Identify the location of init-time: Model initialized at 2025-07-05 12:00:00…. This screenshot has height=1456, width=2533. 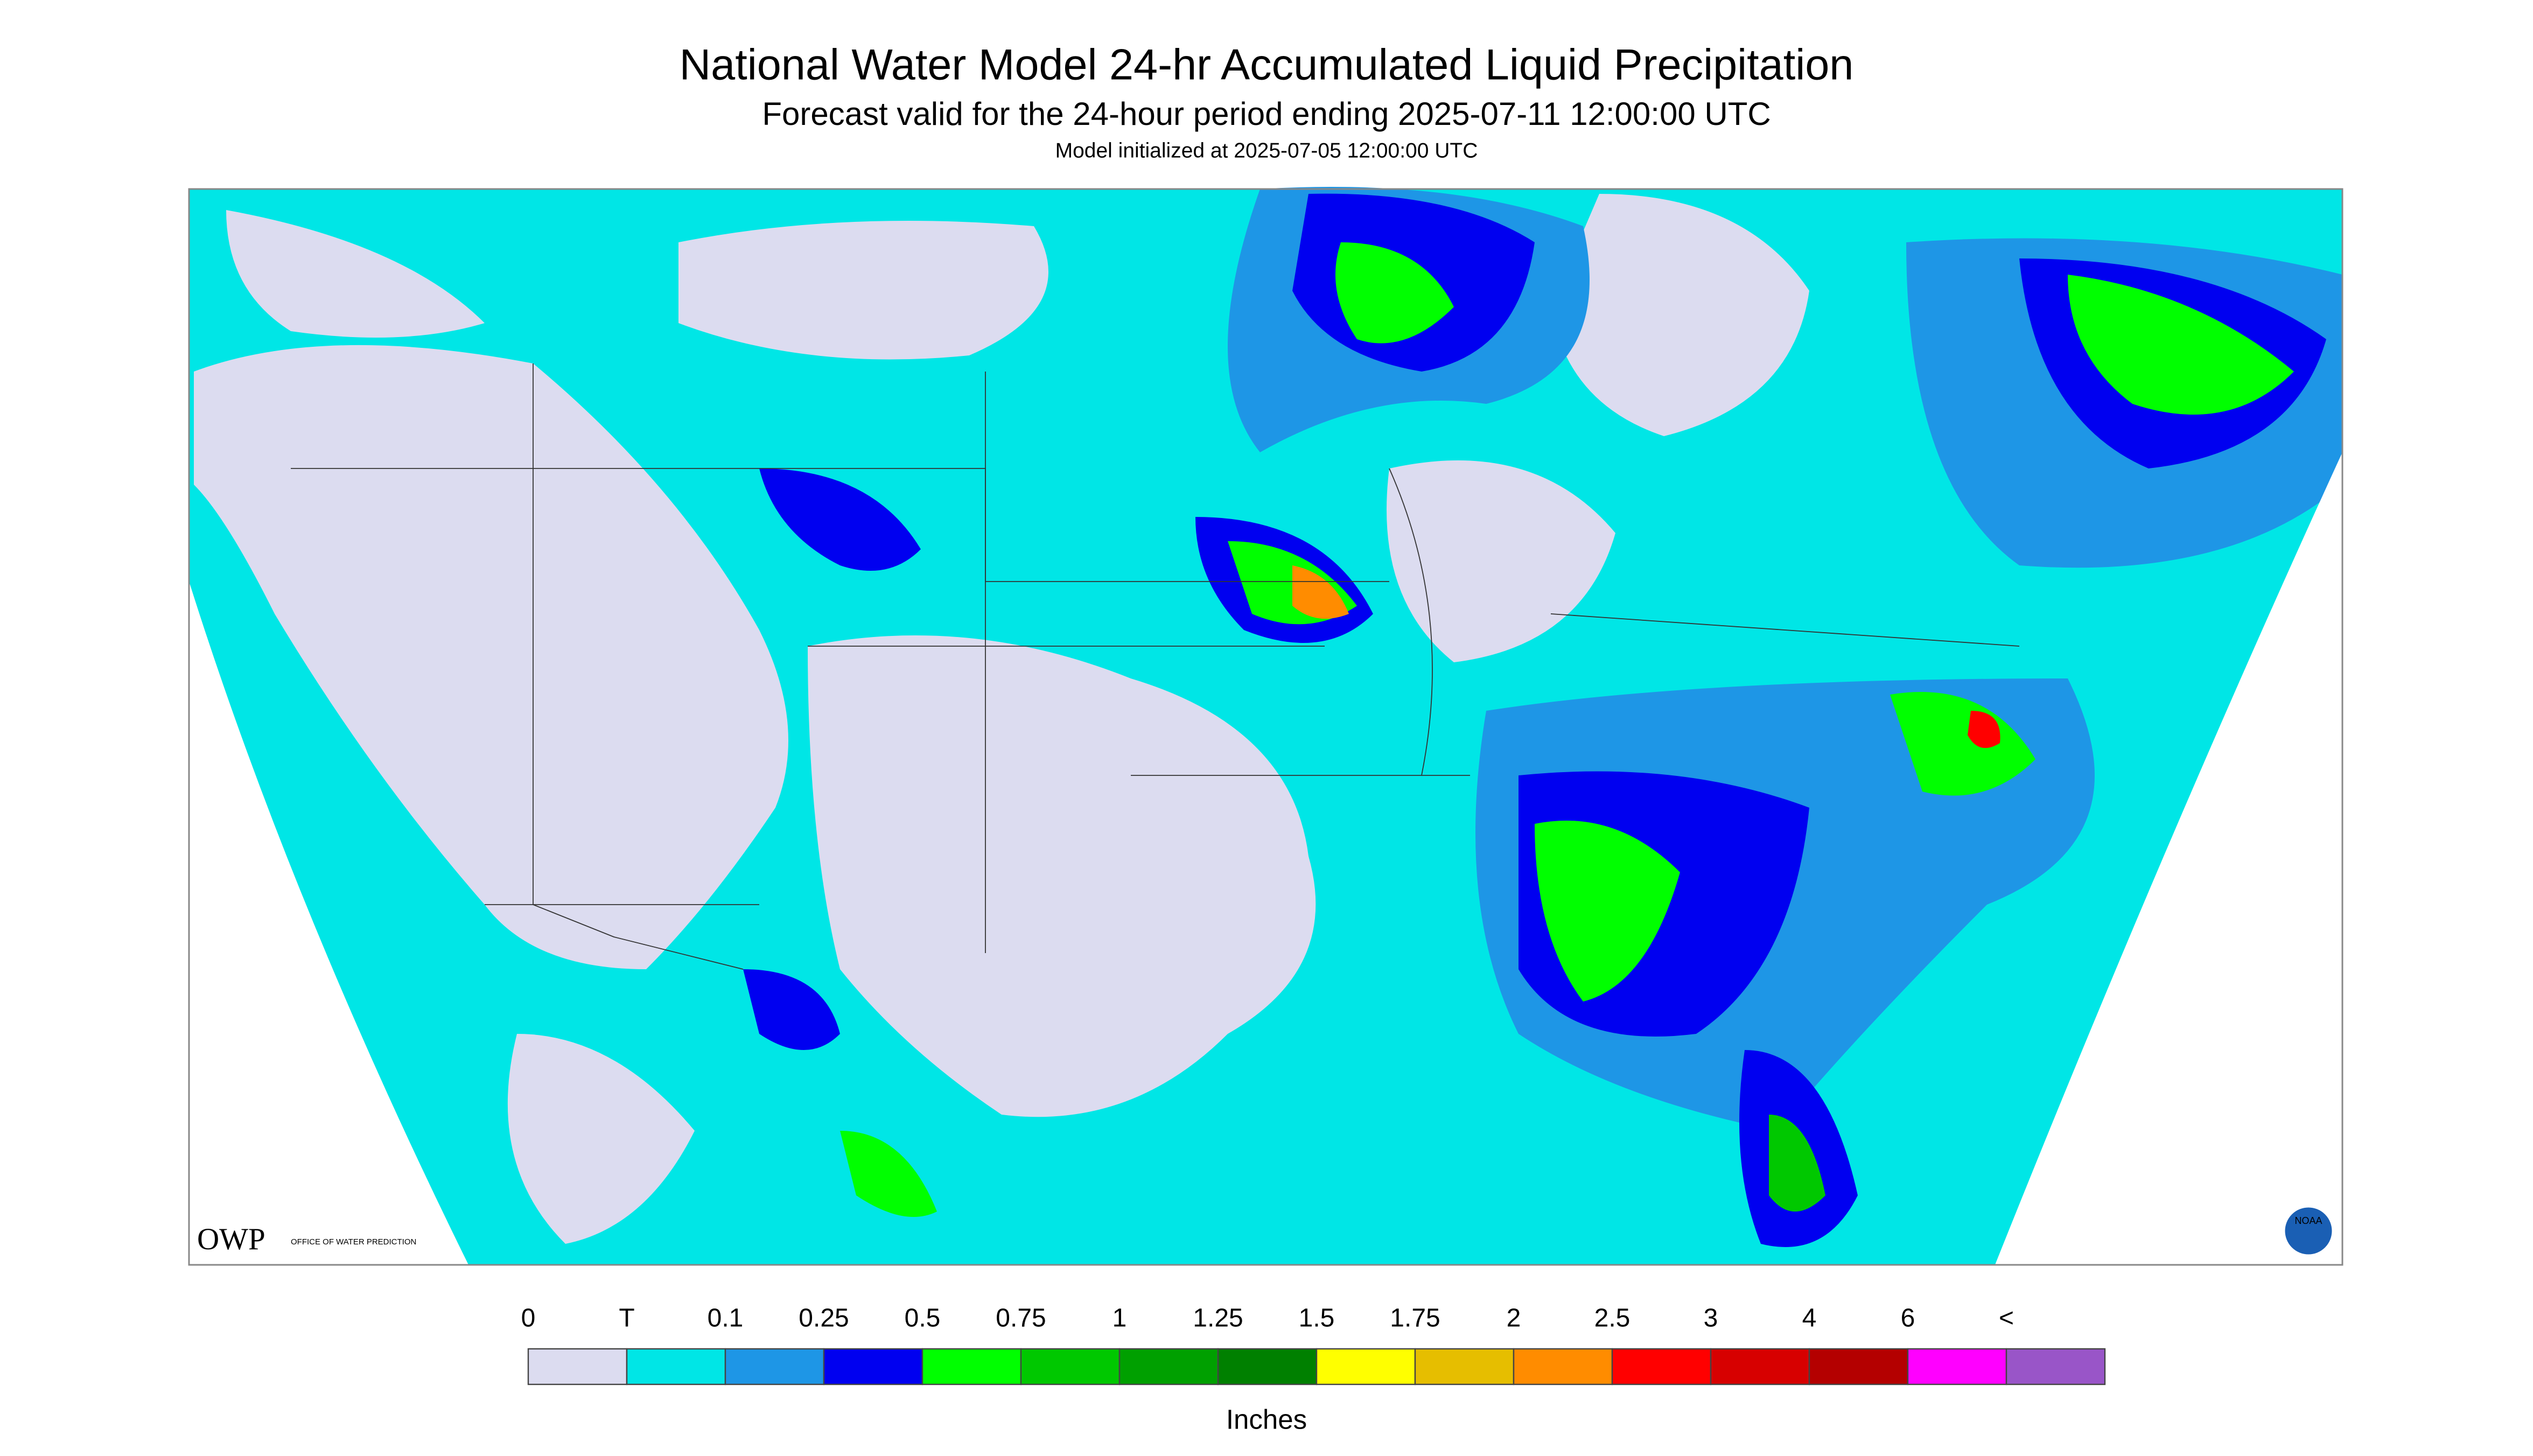
(1266, 150).